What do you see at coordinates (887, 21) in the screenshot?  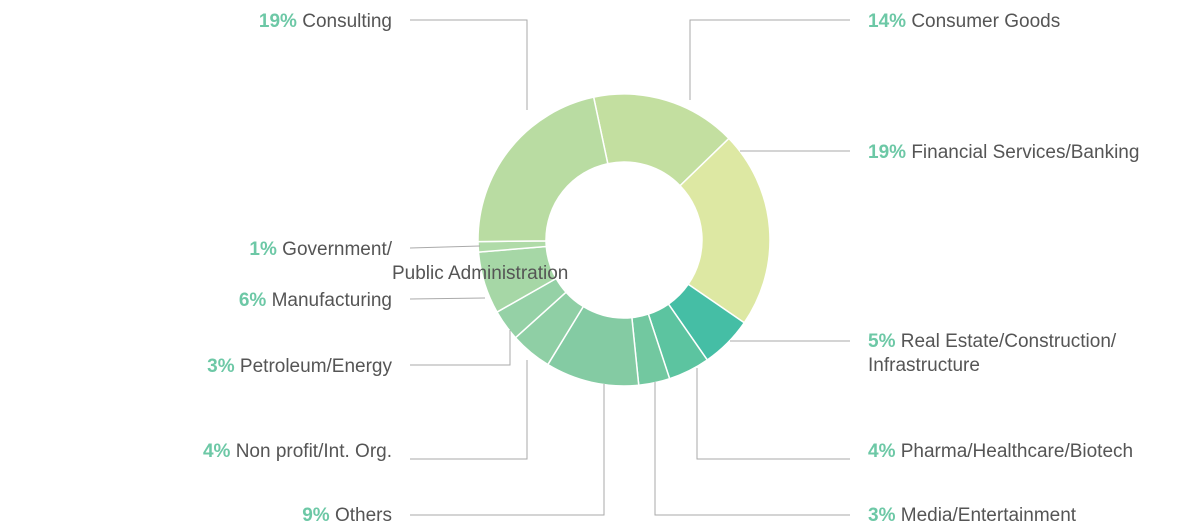 I see `percent-label: 14%` at bounding box center [887, 21].